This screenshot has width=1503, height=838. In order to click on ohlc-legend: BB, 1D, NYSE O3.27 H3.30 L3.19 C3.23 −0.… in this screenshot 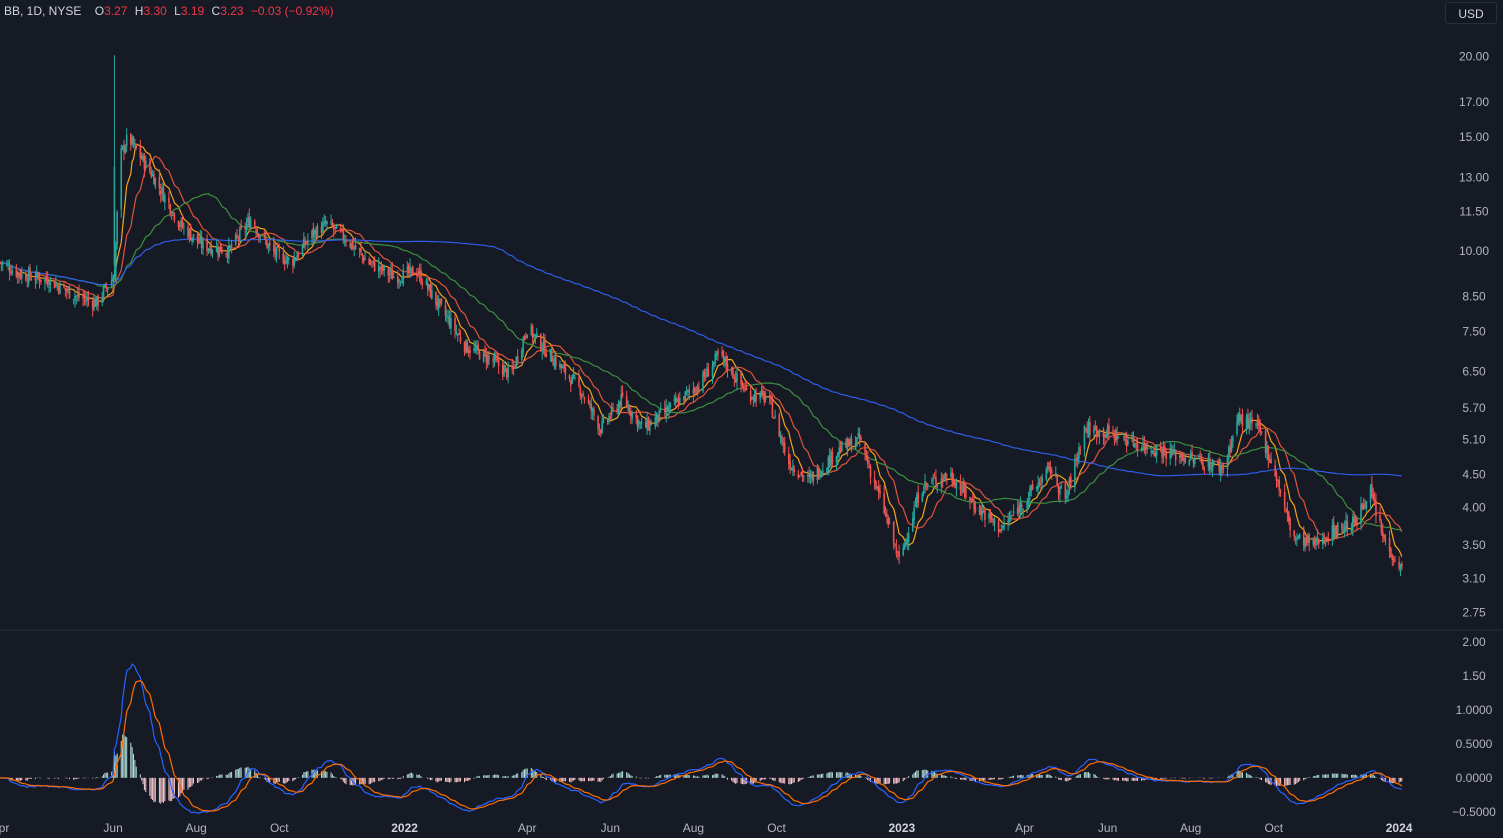, I will do `click(169, 11)`.